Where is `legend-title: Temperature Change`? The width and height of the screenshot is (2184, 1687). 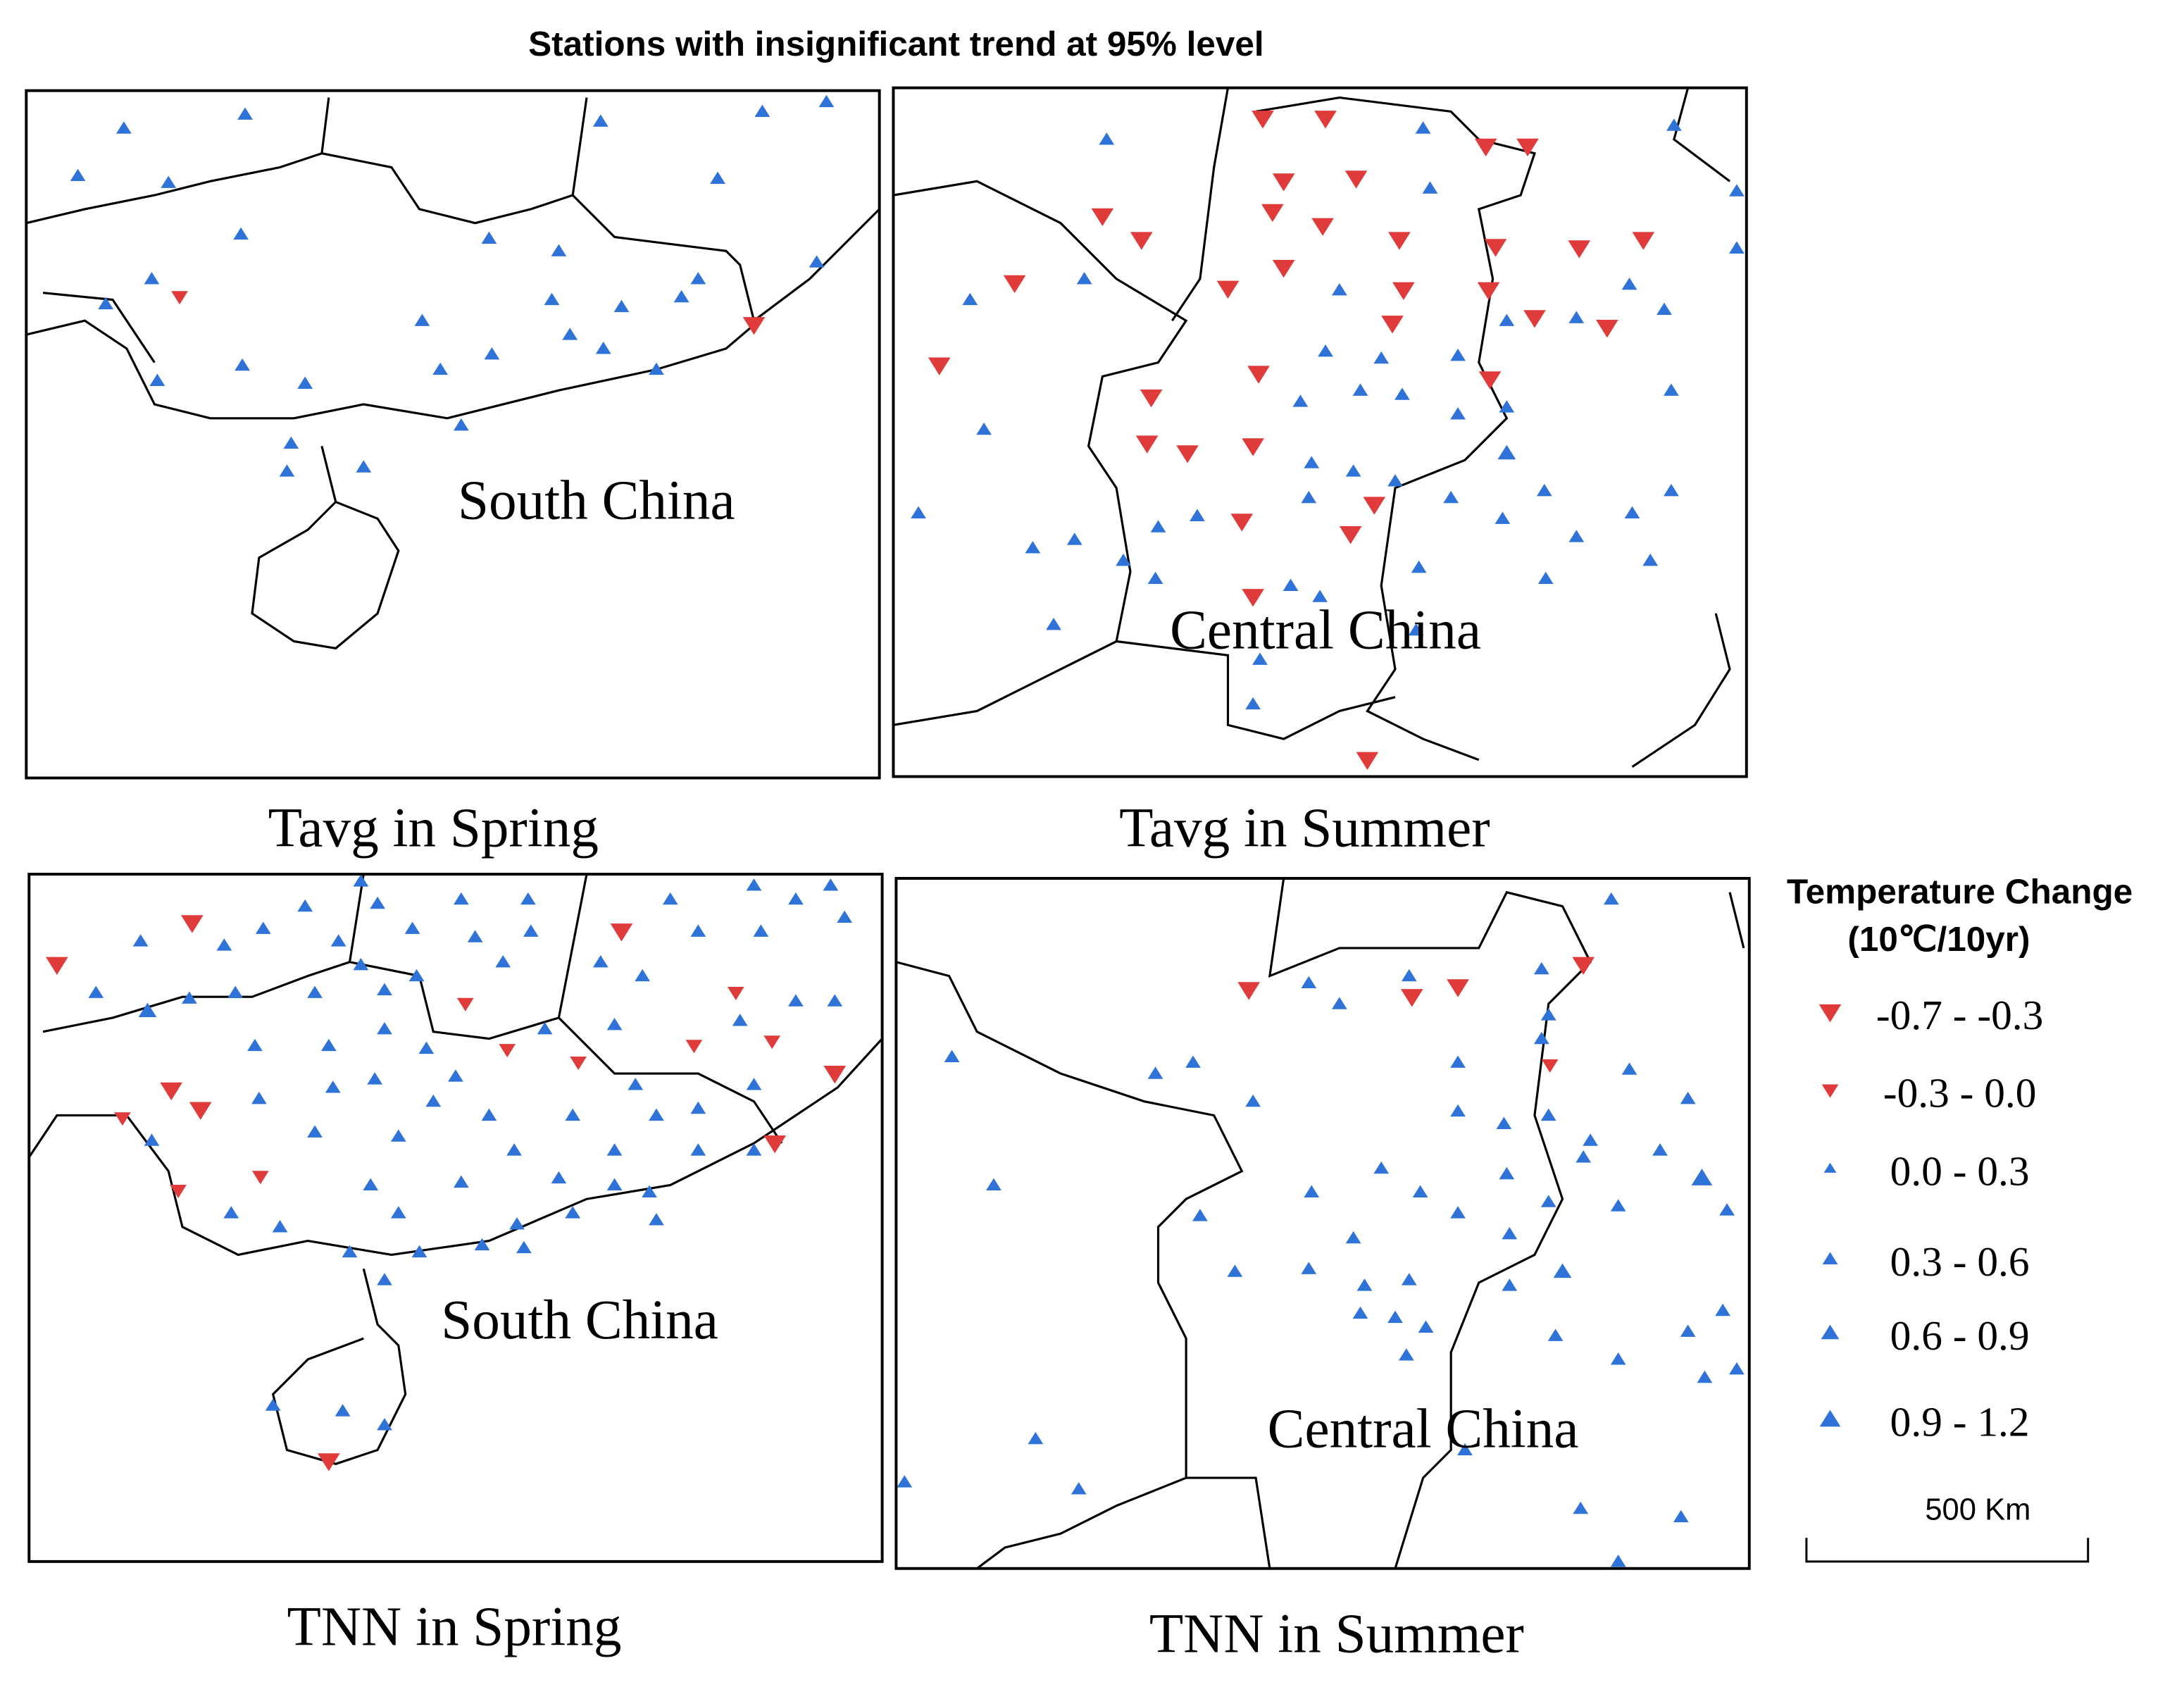 legend-title: Temperature Change is located at coordinates (1960, 892).